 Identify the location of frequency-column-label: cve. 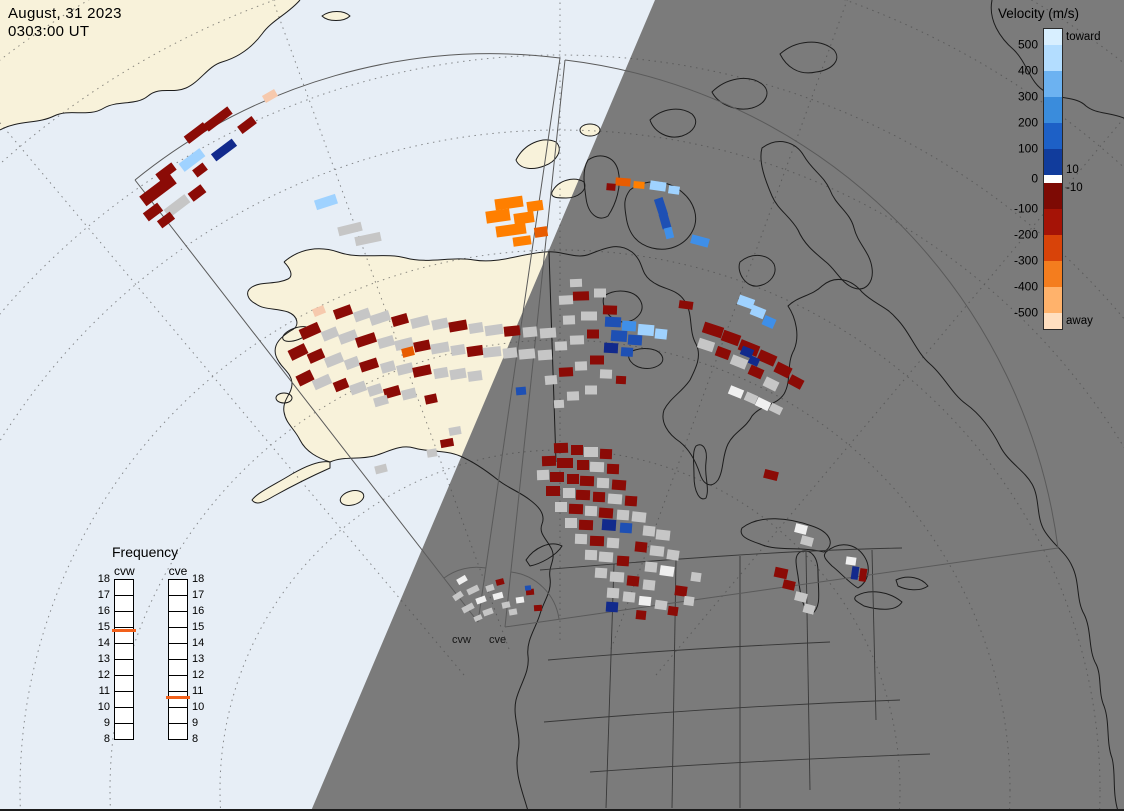
(178, 571).